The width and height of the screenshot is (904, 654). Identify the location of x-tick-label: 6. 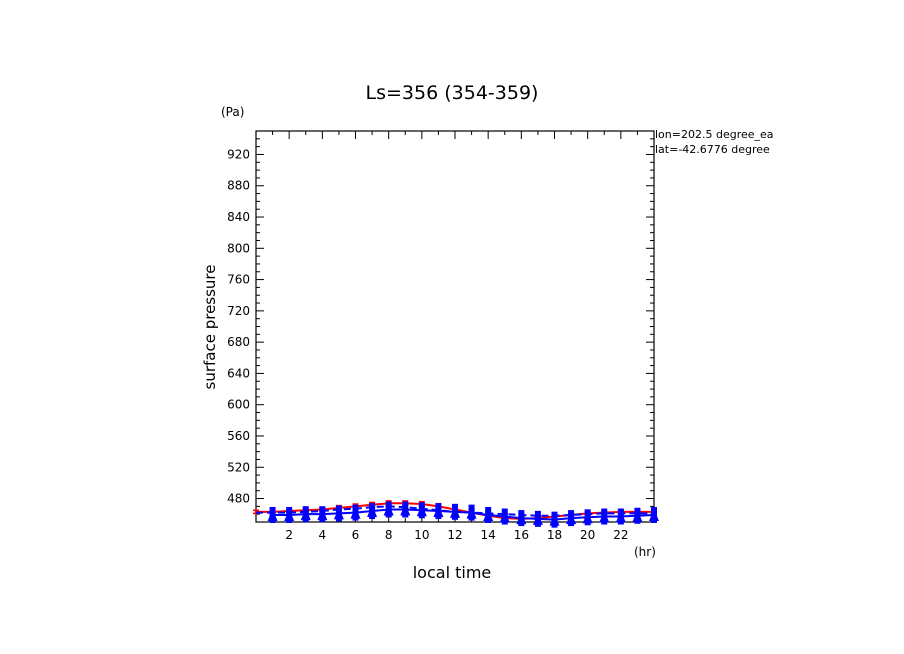
(356, 535).